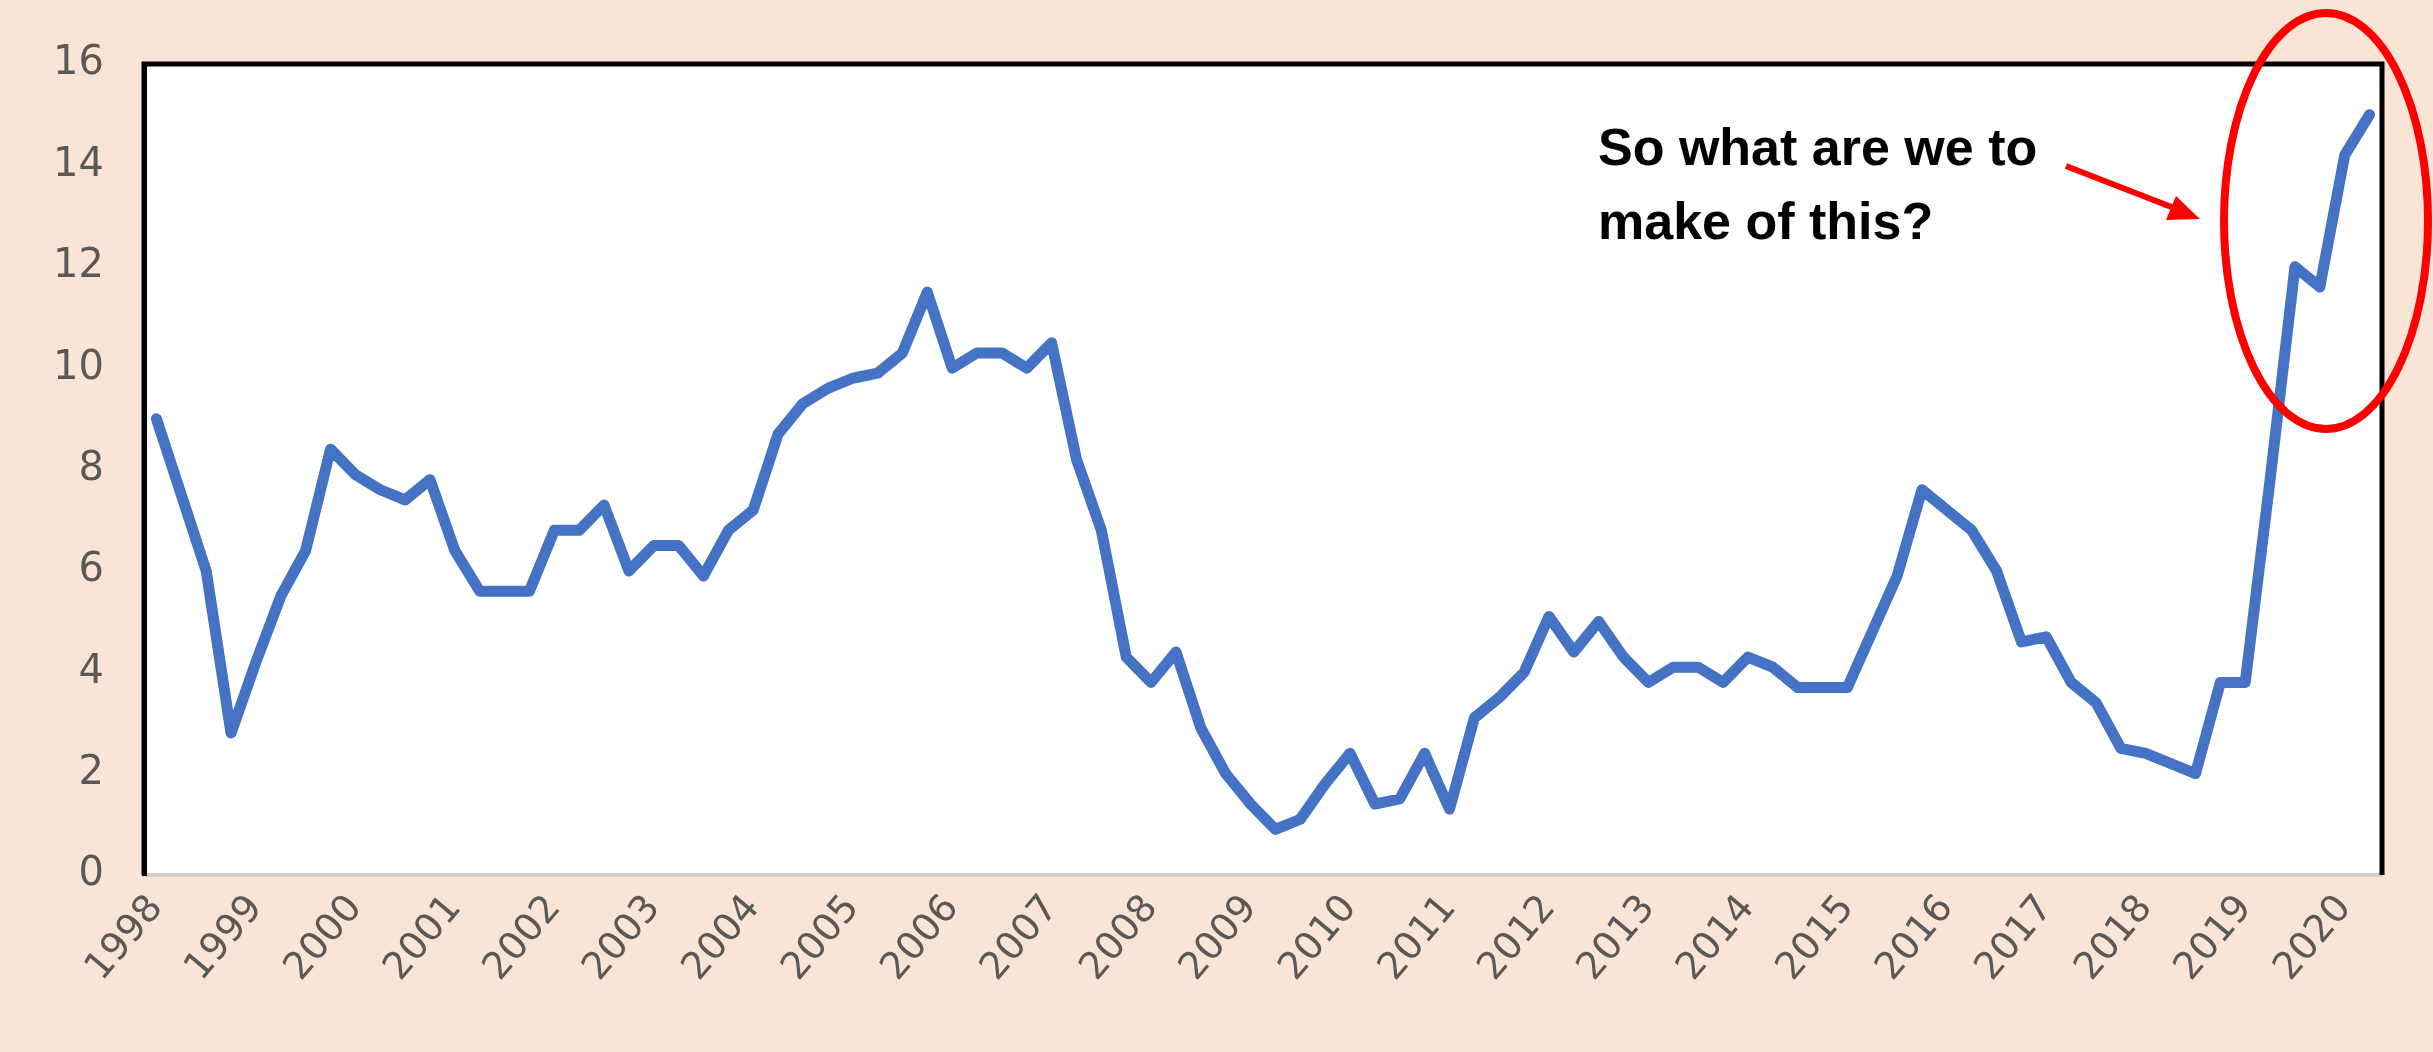  I want to click on y-tick-label: 14, so click(78, 161).